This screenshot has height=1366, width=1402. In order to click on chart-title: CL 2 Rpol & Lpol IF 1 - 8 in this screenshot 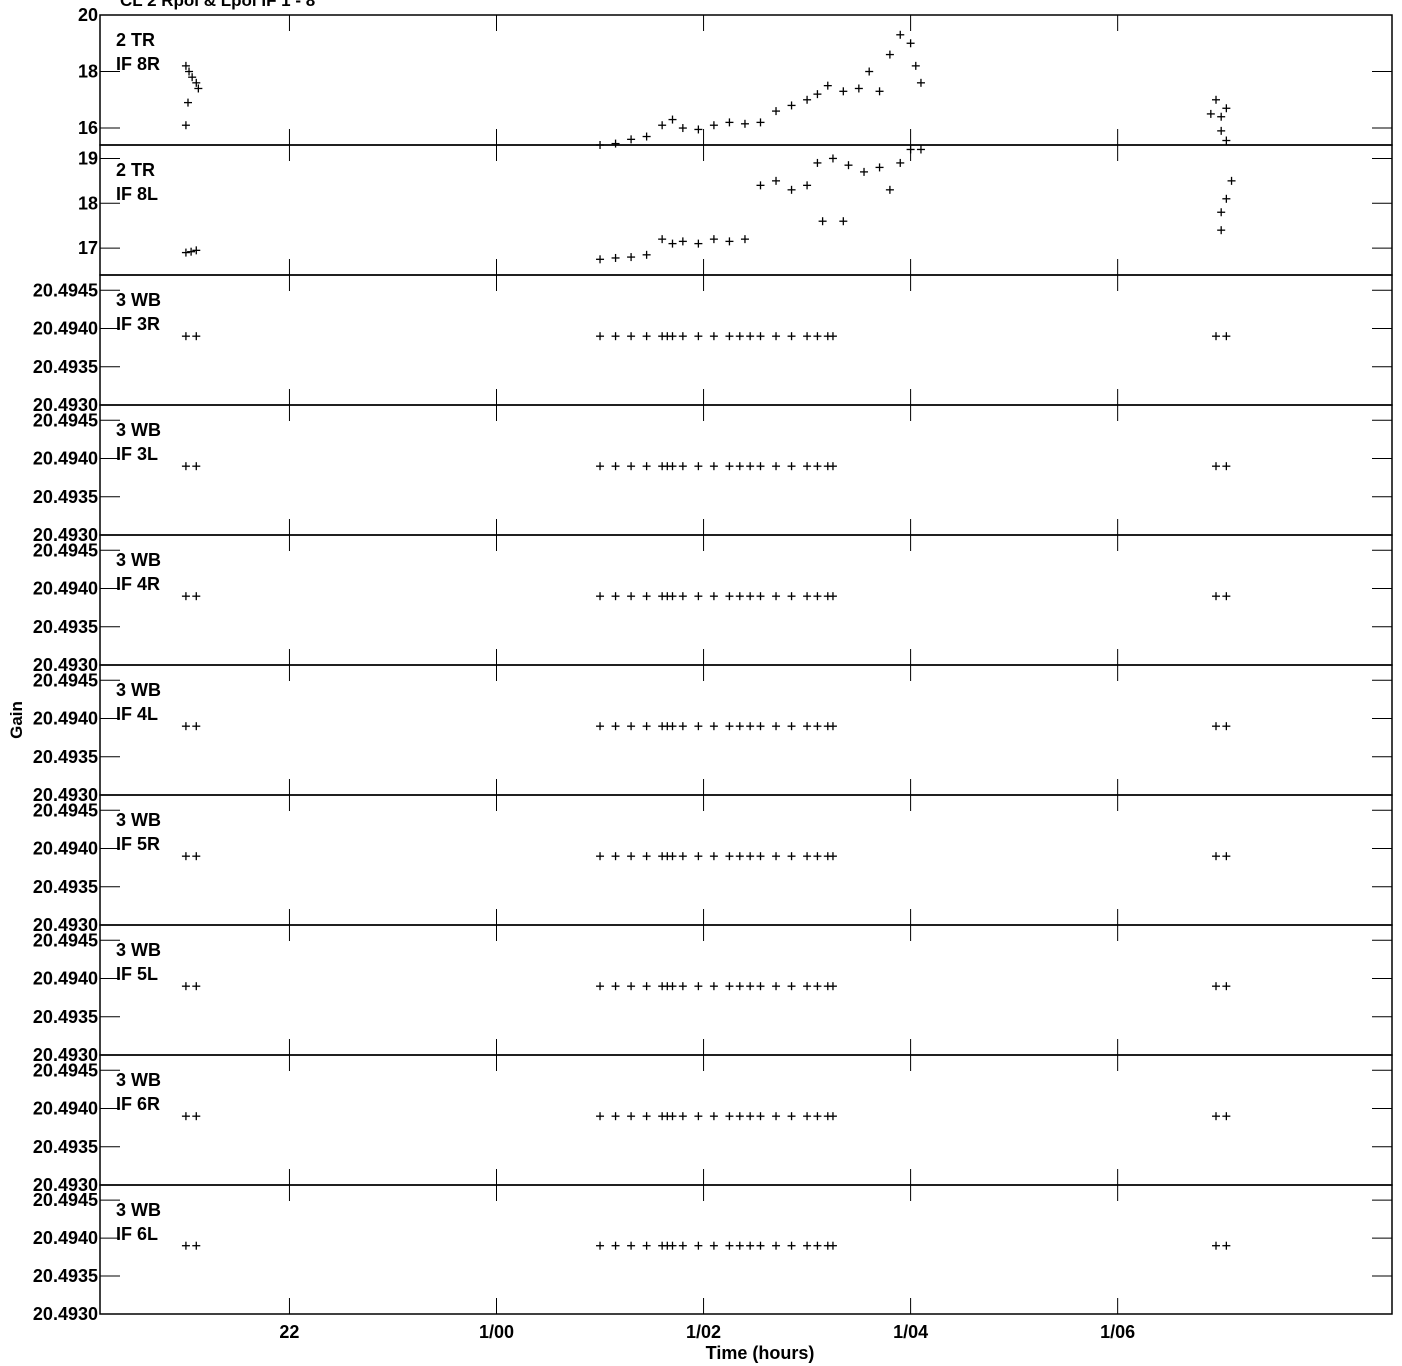, I will do `click(217, 5)`.